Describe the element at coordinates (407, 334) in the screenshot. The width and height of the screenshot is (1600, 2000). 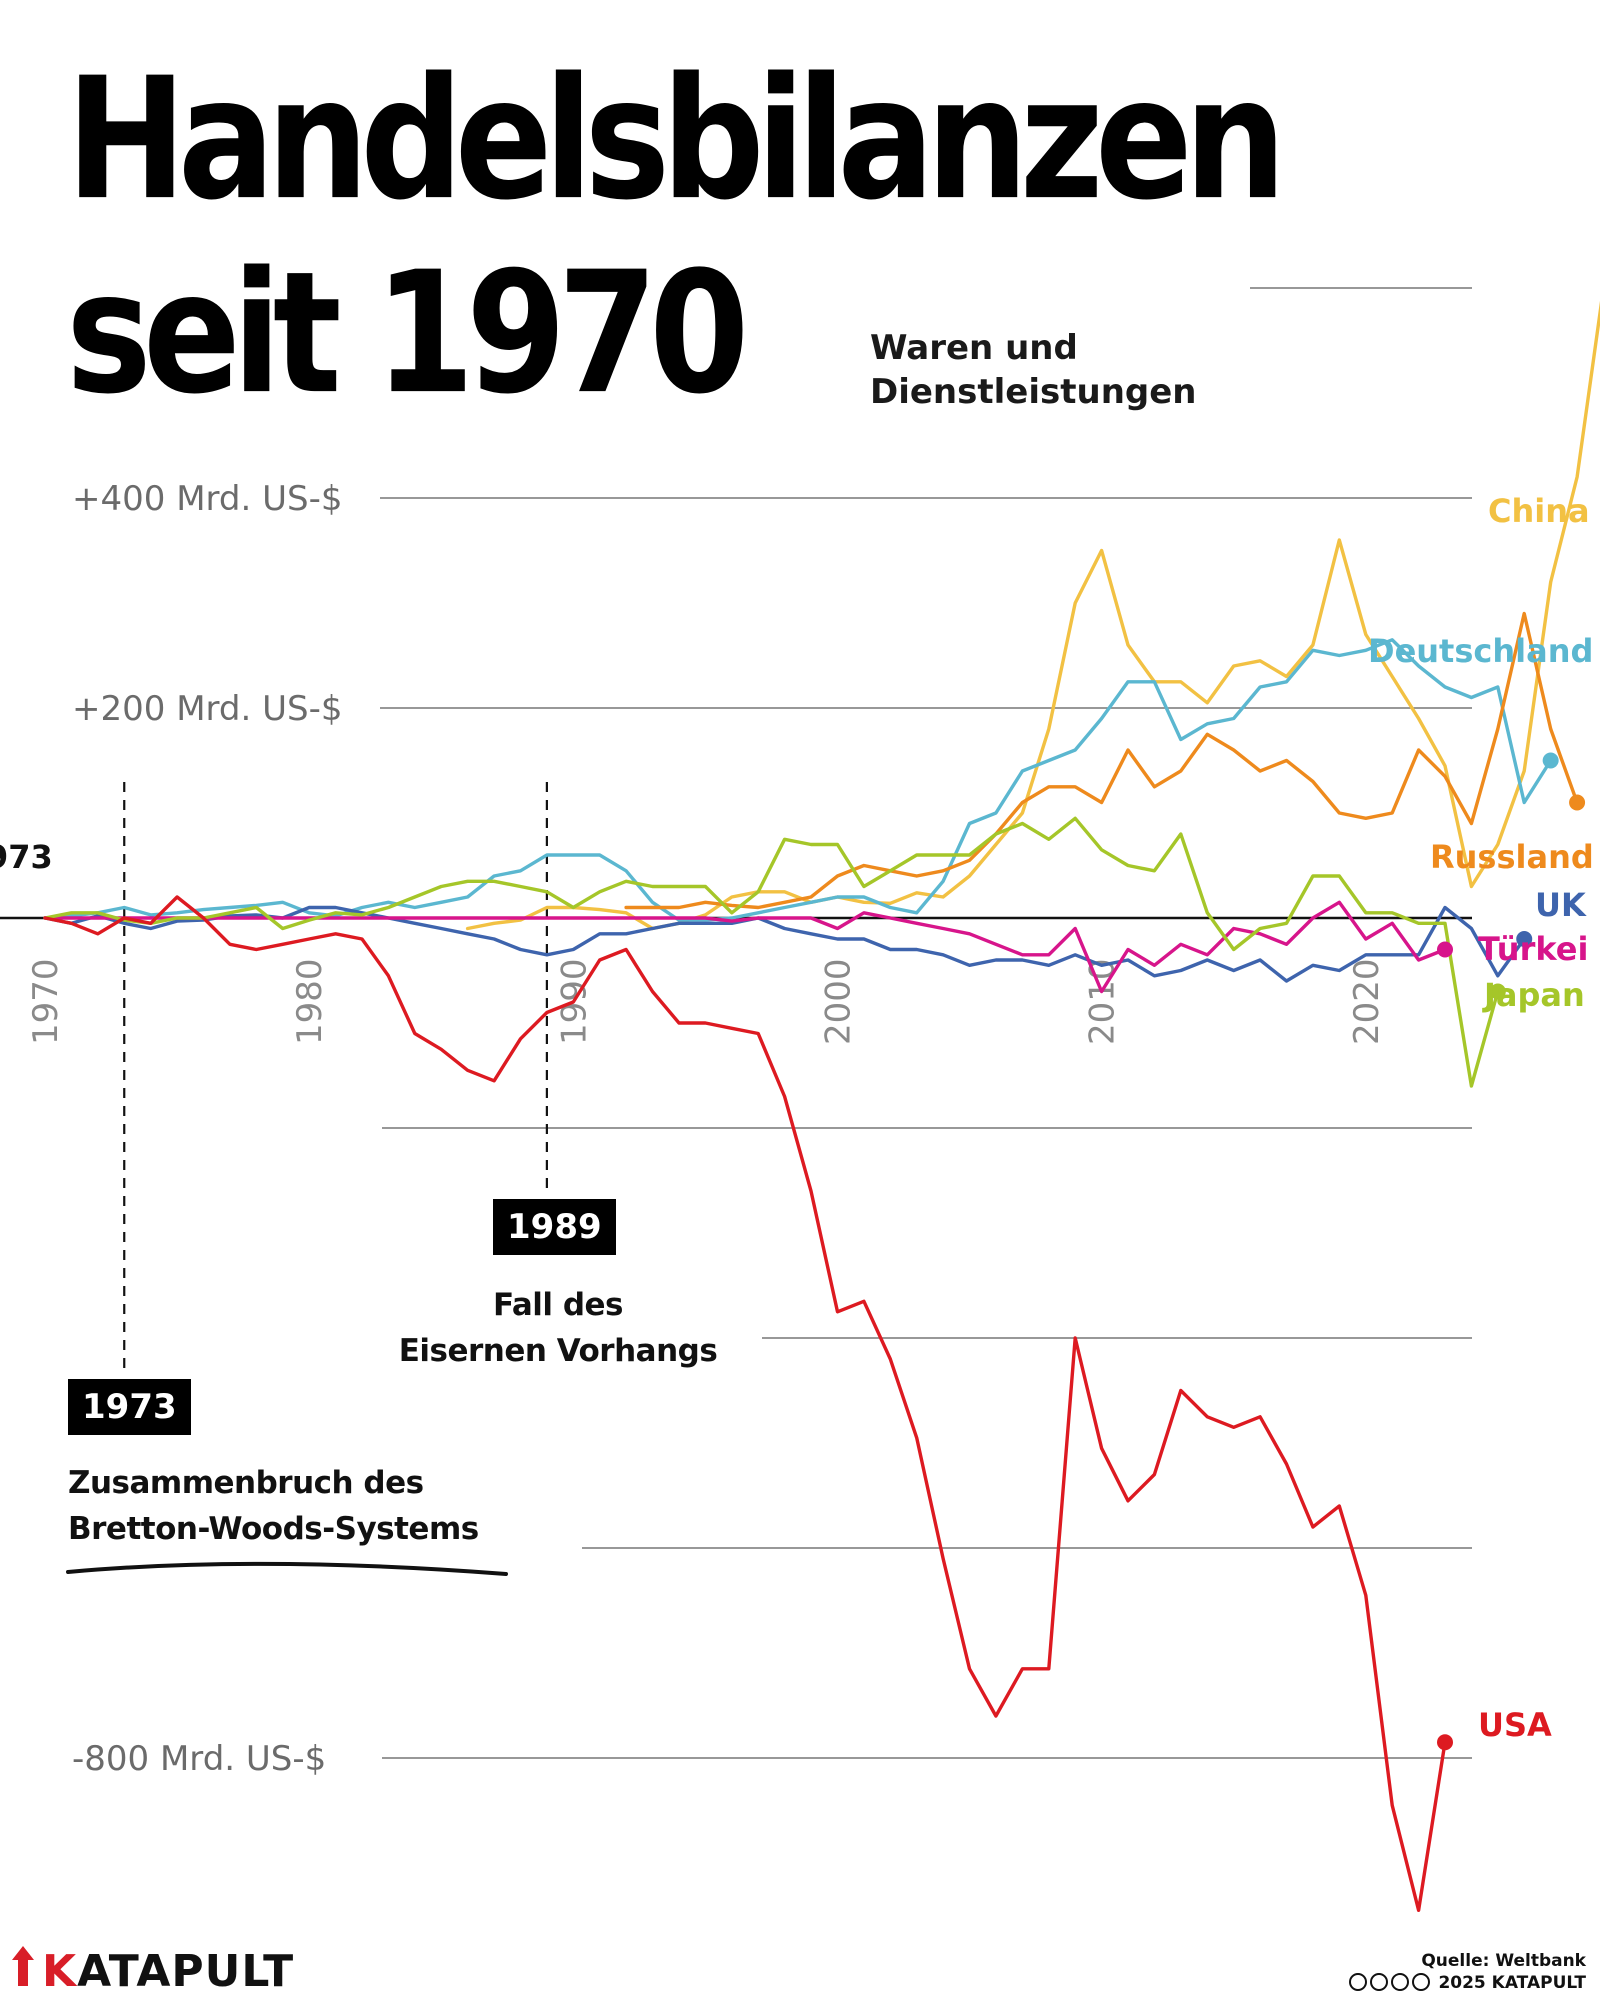
I see `page-title-line2: seit 1970` at that location.